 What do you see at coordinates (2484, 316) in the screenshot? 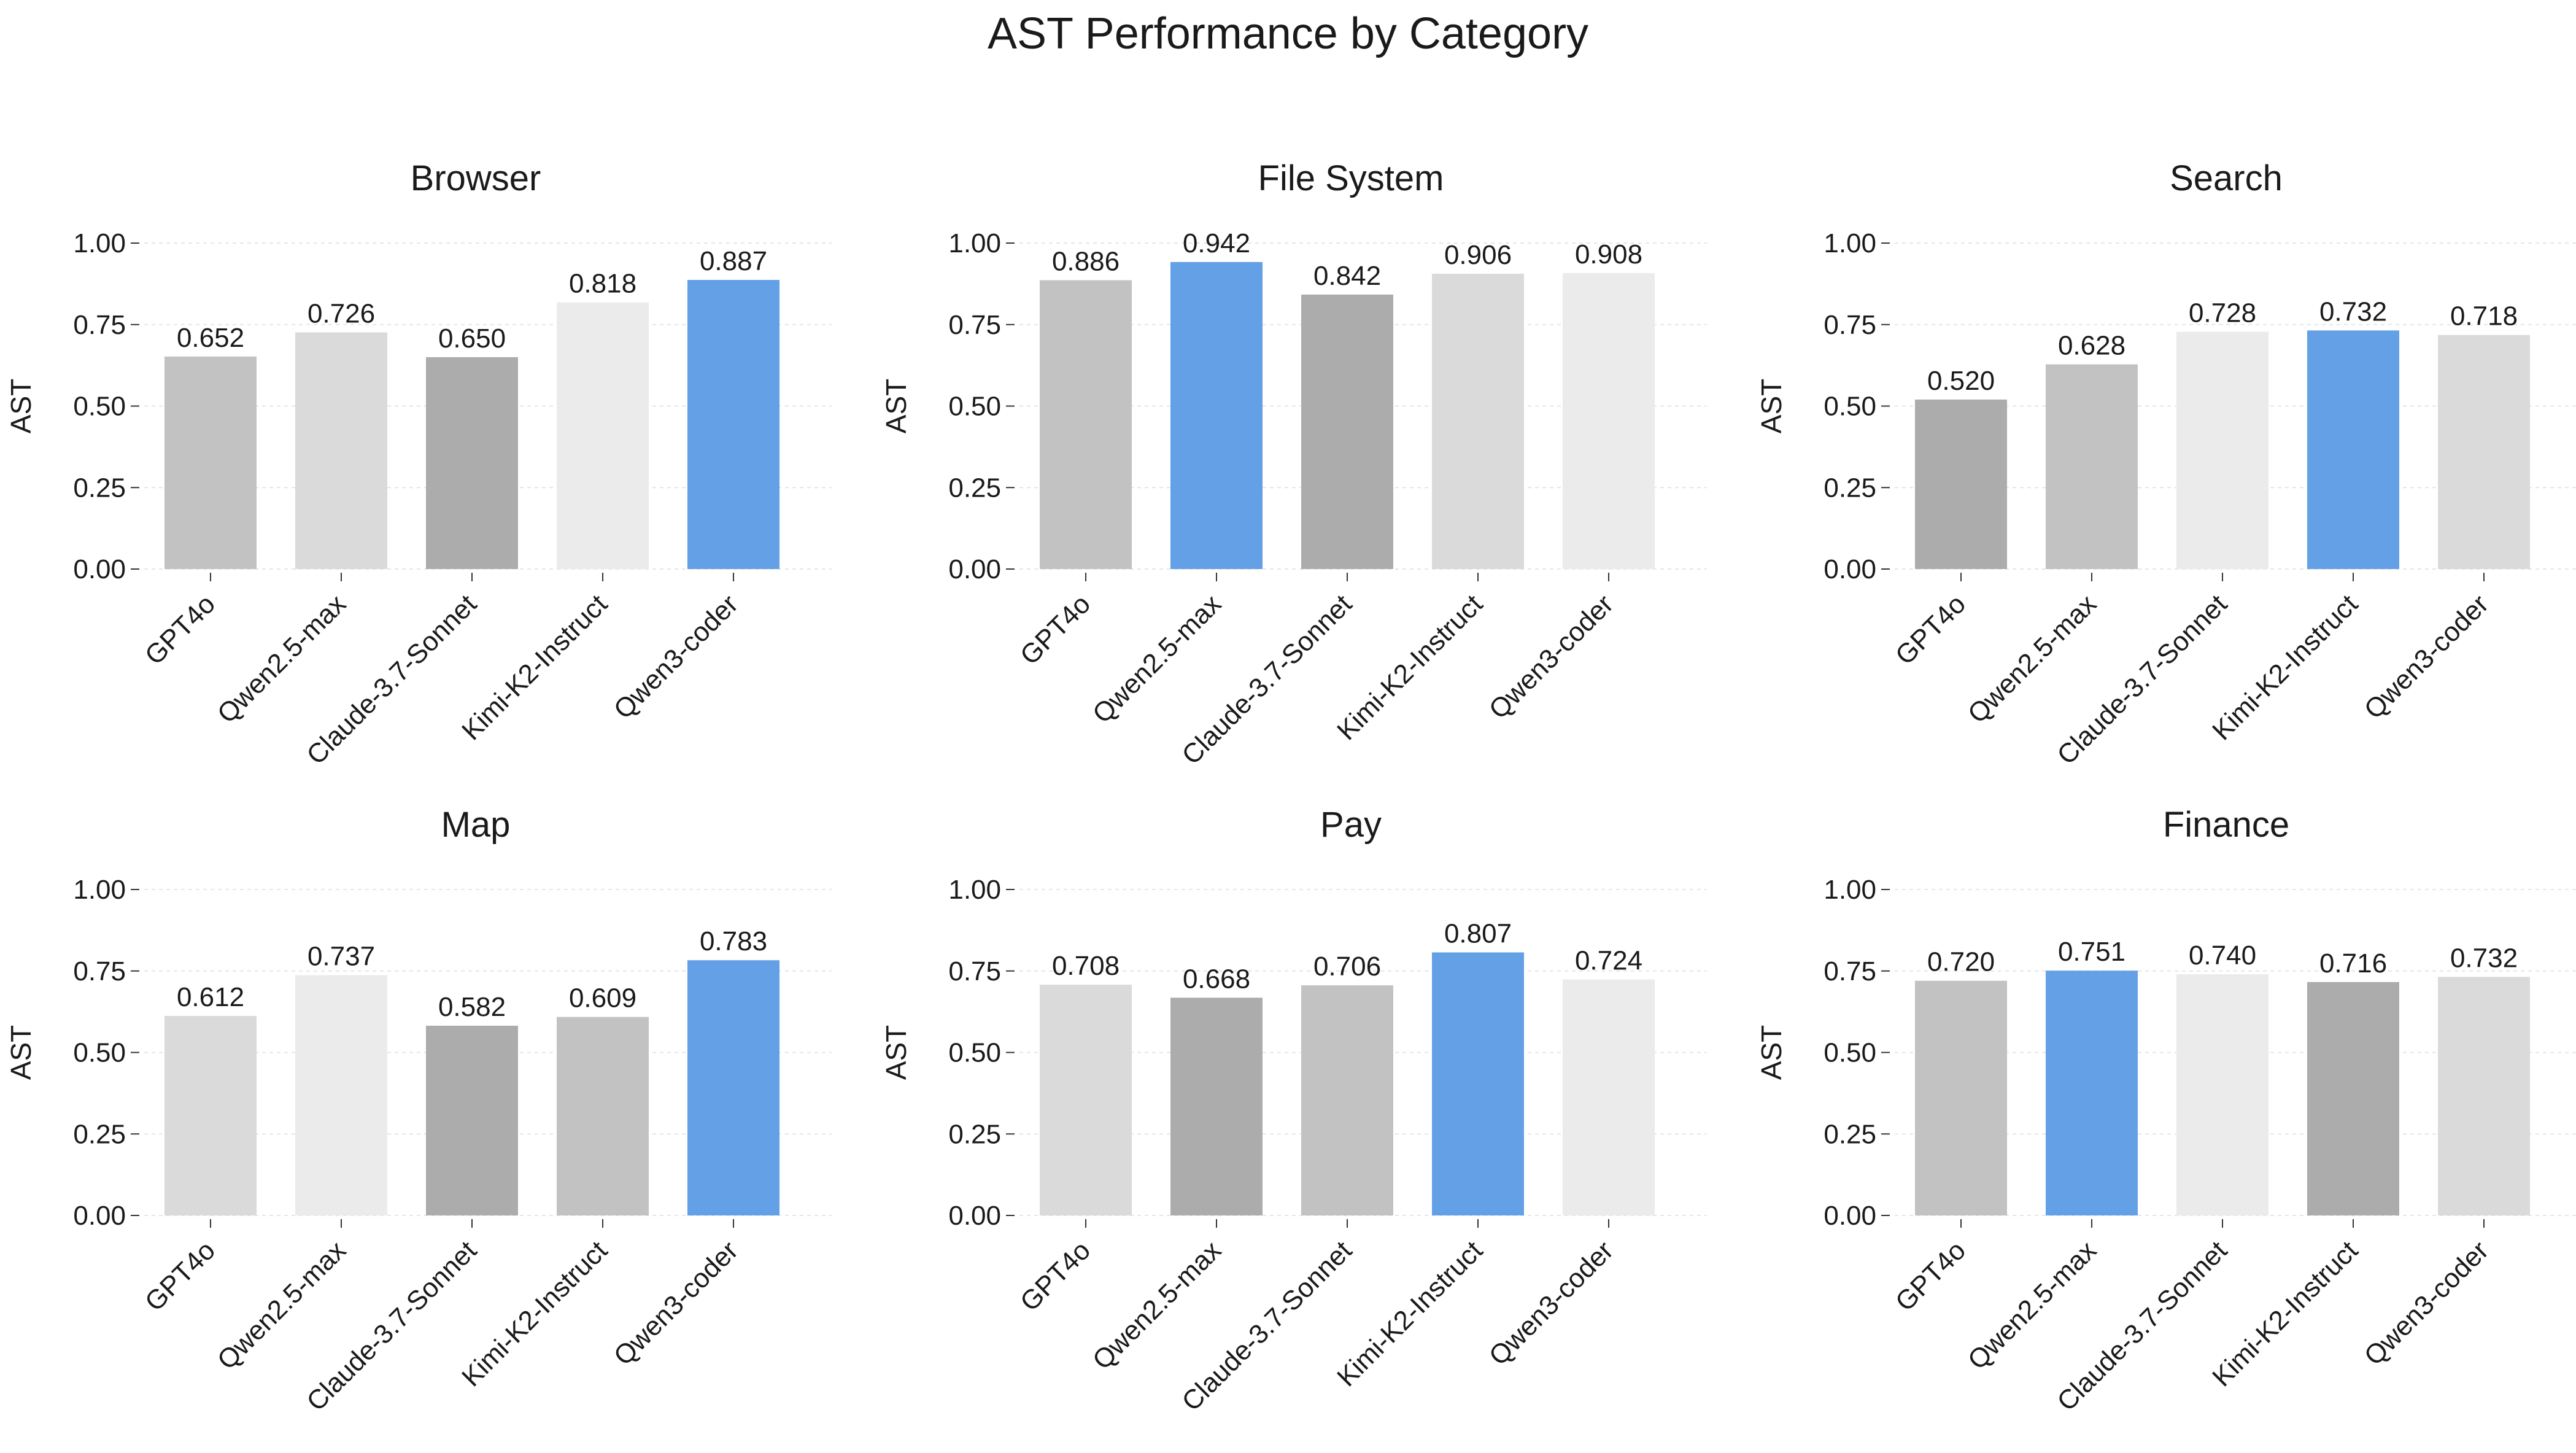
I see `data-label: 0.718` at bounding box center [2484, 316].